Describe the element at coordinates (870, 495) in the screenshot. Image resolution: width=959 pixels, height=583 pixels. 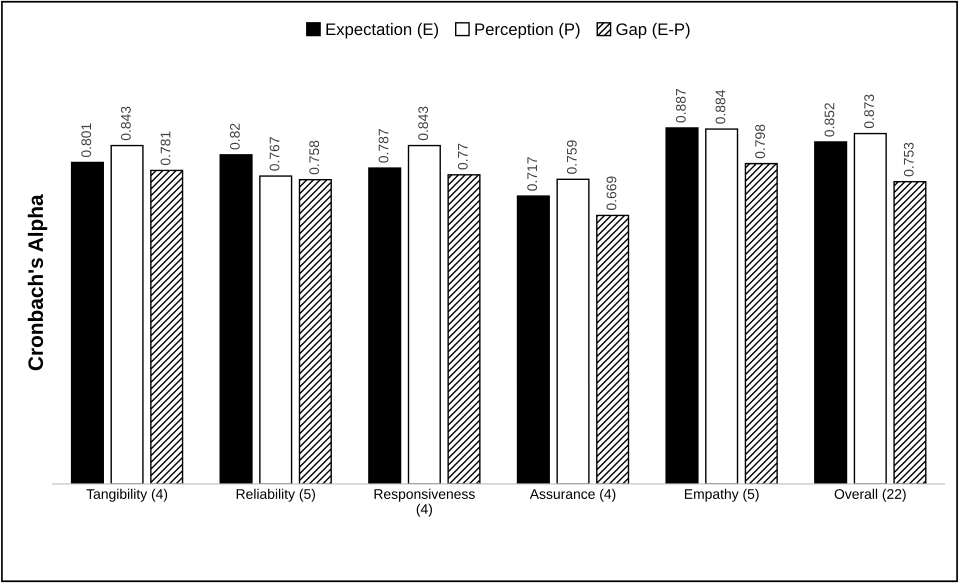
I see `x-tick-label: Overall (22)` at that location.